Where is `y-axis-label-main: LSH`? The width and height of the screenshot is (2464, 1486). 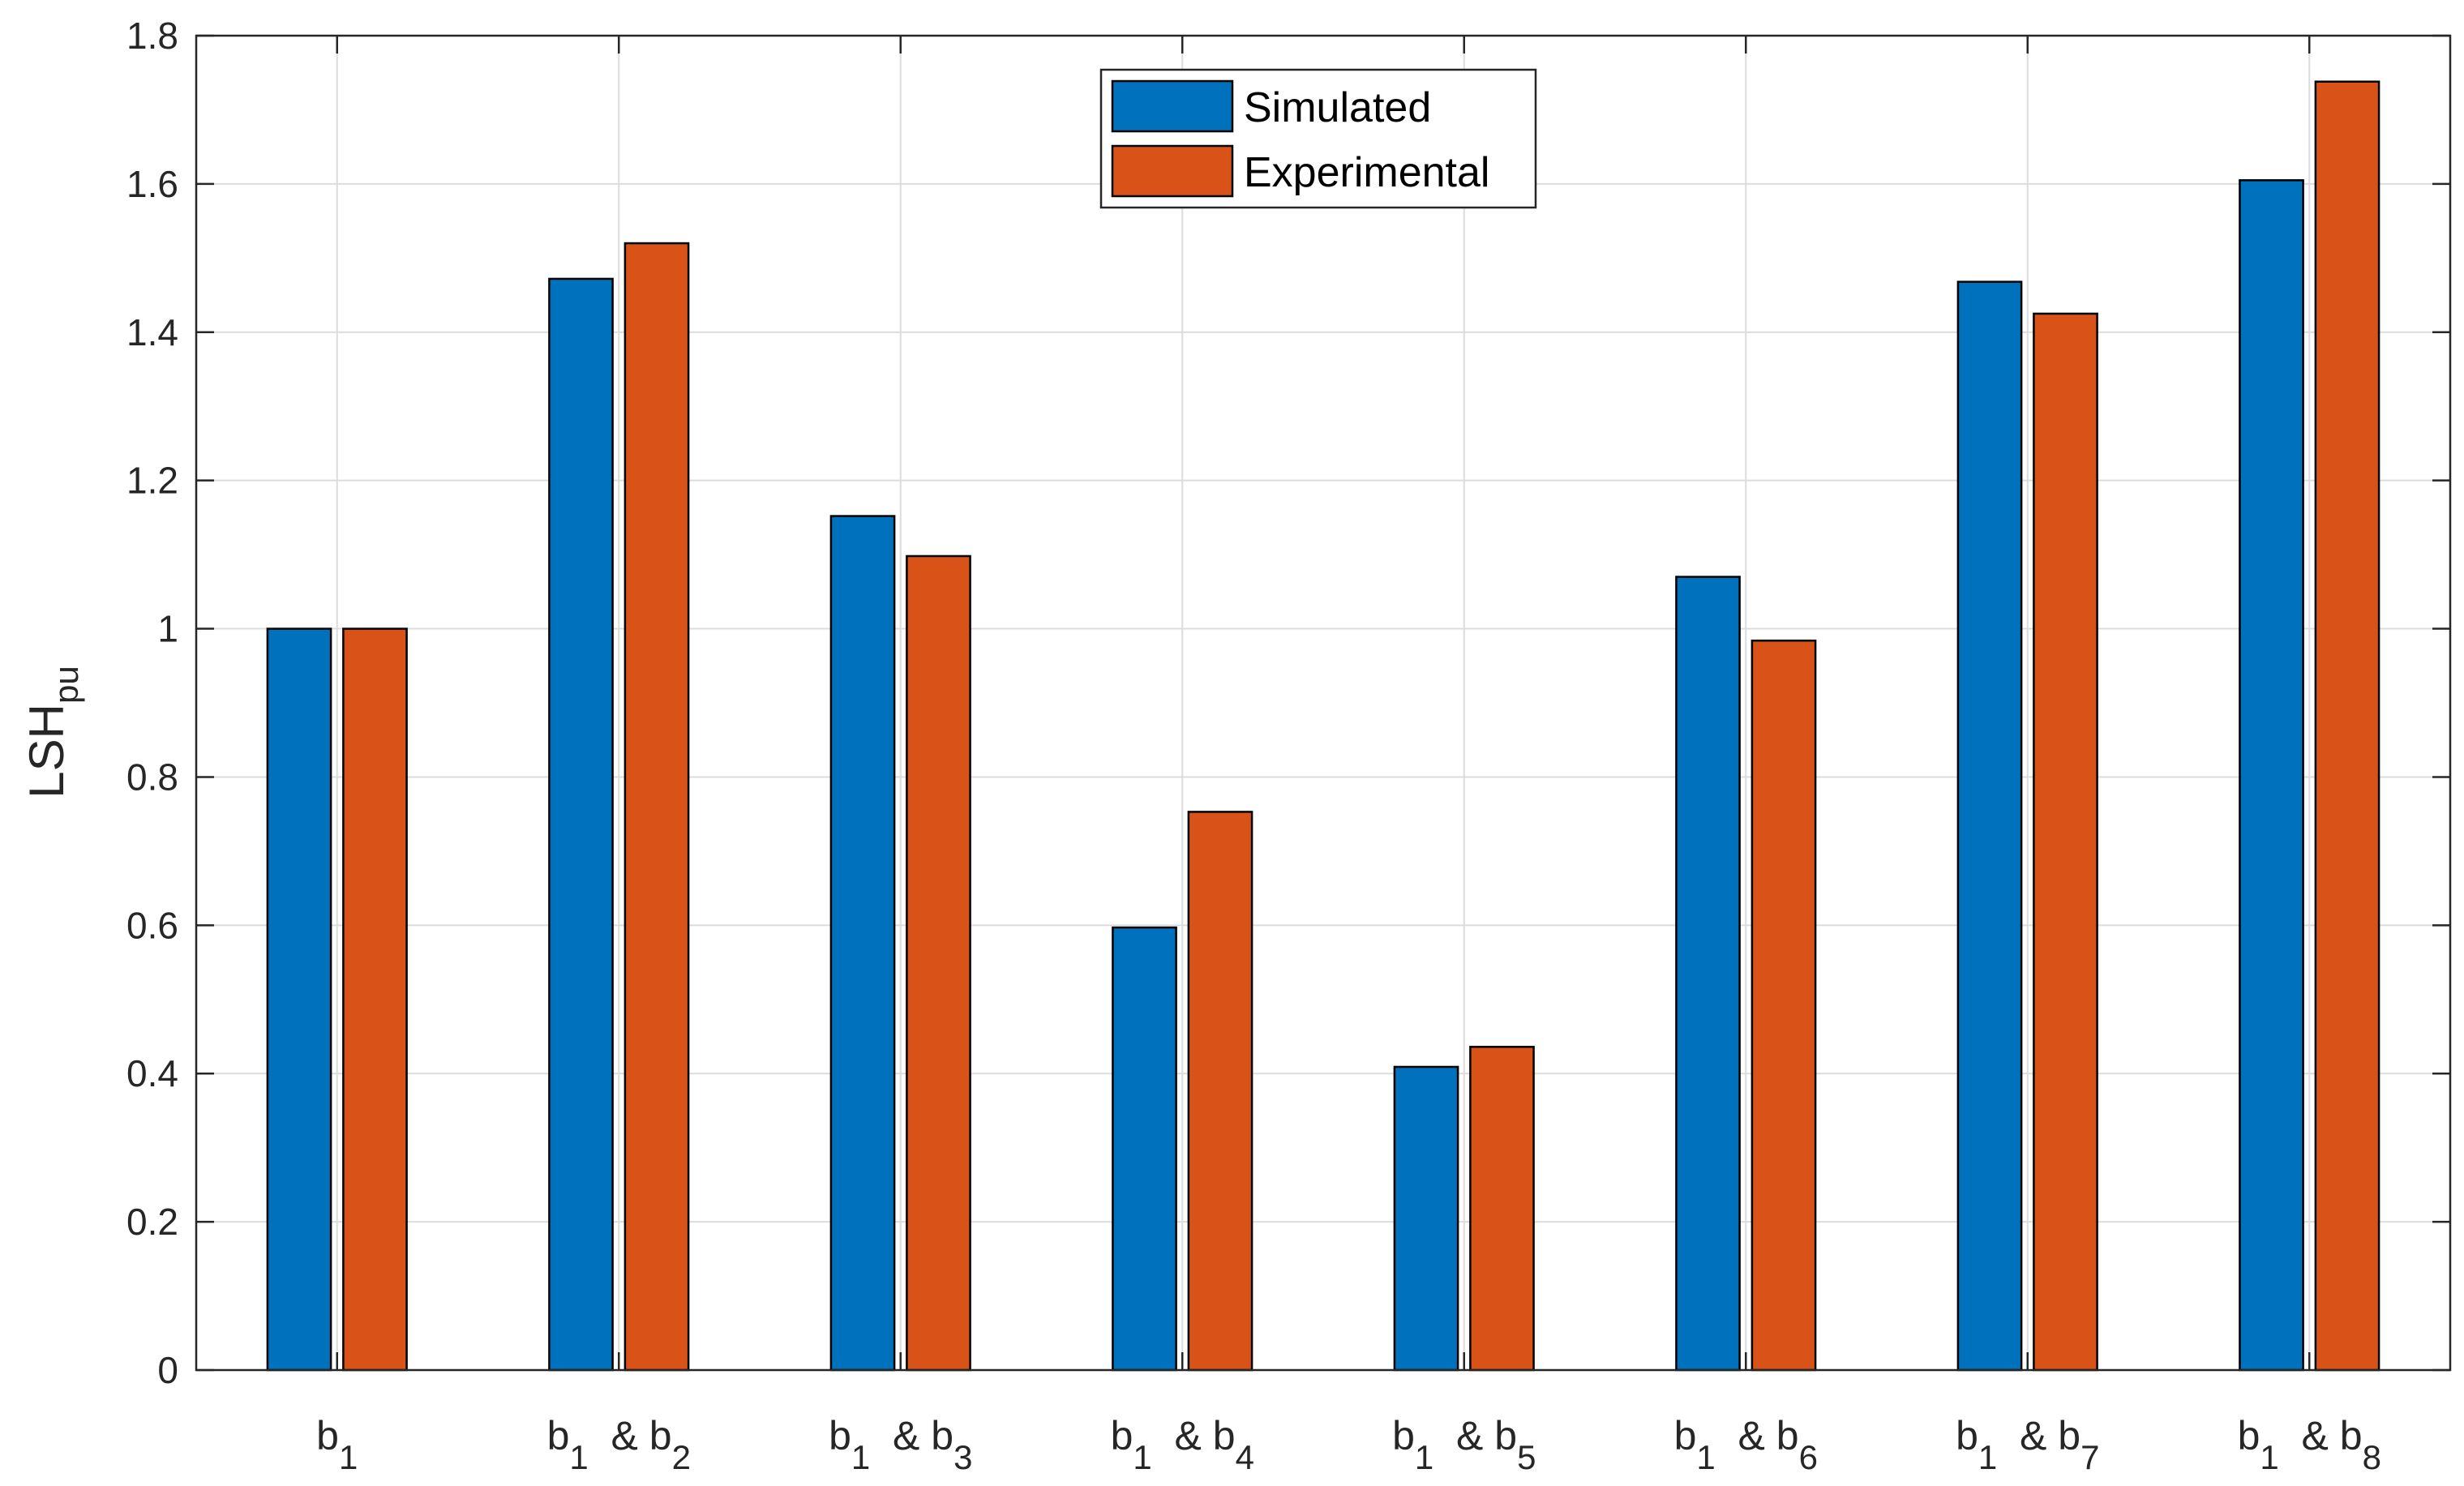 y-axis-label-main: LSH is located at coordinates (46, 751).